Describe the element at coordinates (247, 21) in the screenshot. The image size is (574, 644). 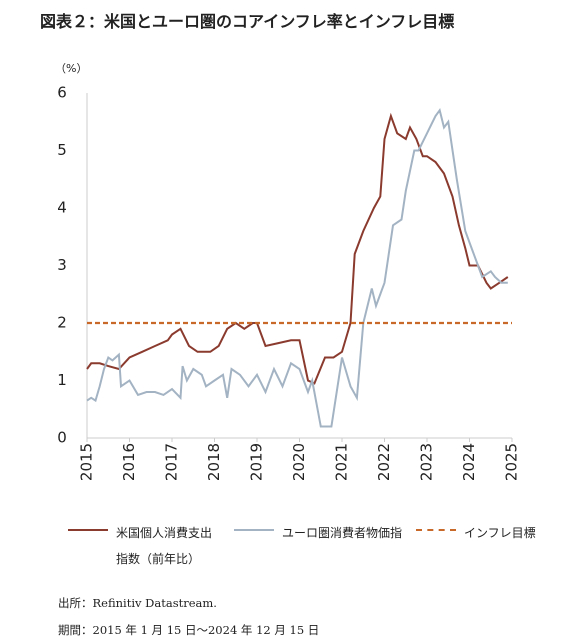
I see `chart-title: 図表２：米国とユーロ圏のコアインフレ率とインフレ目標` at that location.